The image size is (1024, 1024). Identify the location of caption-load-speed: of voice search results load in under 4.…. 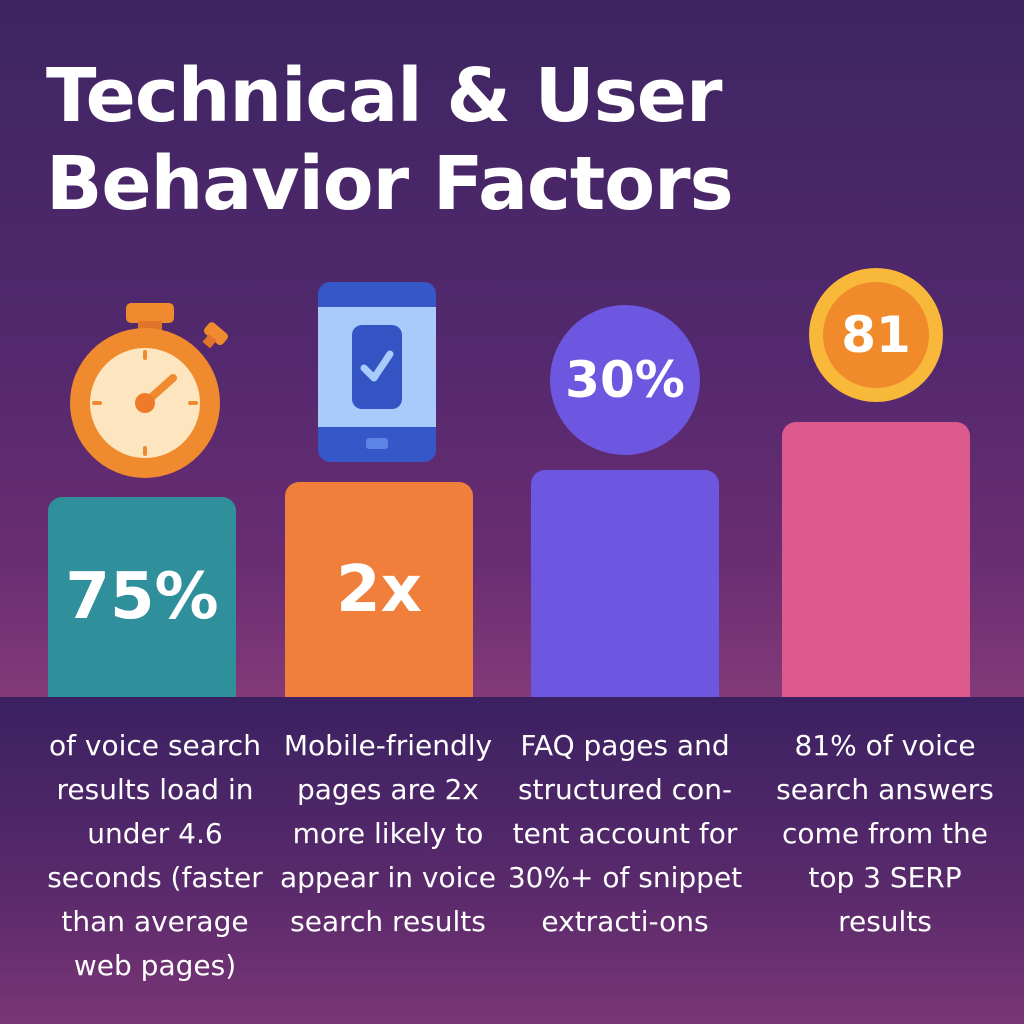
(155, 855).